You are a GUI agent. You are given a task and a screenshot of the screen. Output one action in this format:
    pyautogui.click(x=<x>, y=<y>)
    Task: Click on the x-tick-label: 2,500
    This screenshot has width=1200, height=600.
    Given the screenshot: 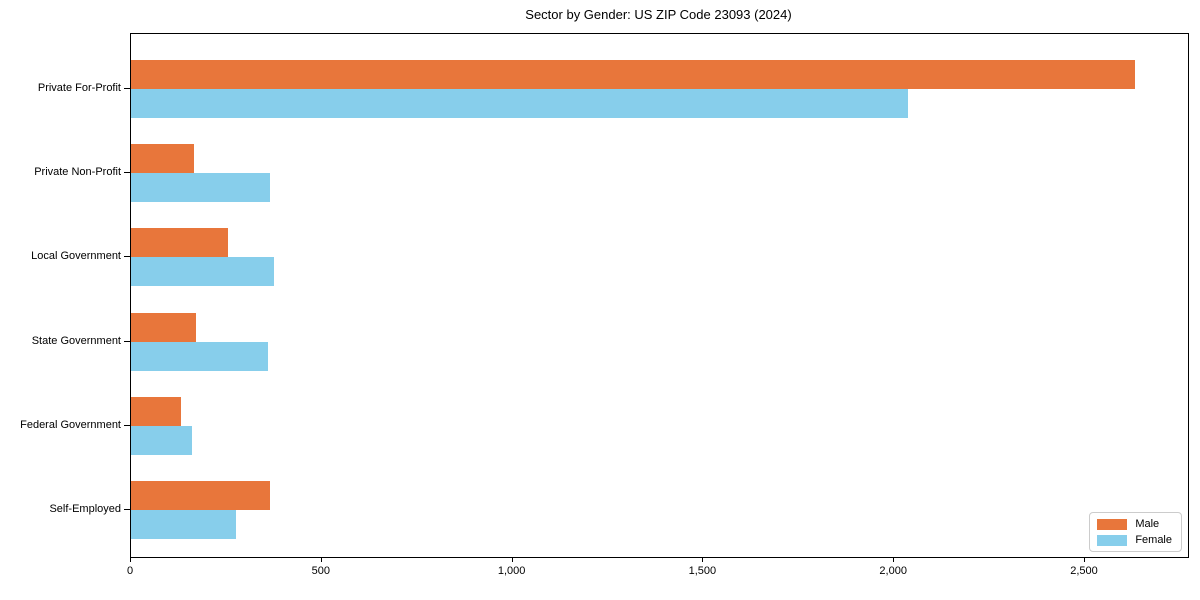 What is the action you would take?
    pyautogui.click(x=1084, y=571)
    